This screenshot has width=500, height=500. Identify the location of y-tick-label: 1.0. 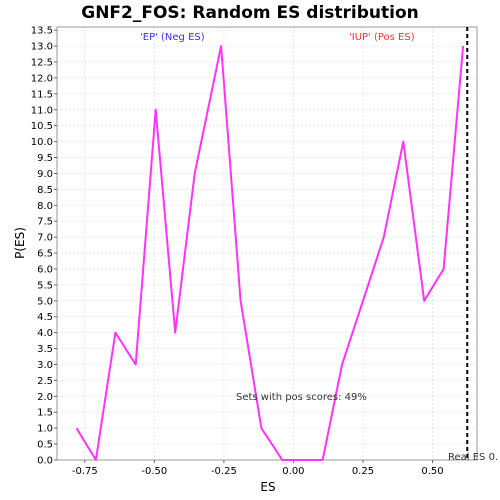
(45, 429).